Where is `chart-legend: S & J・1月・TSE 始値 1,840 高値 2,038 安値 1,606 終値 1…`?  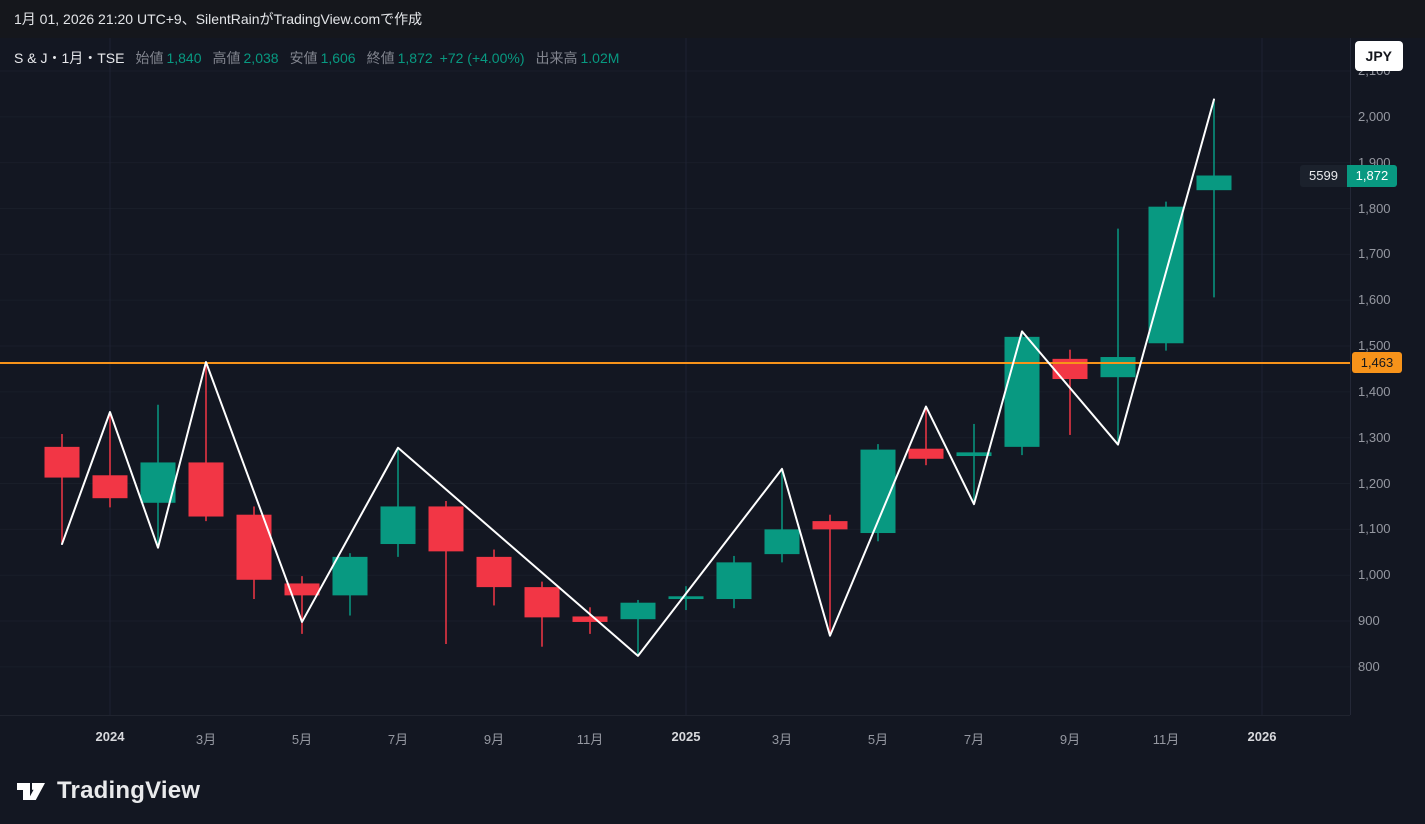 chart-legend: S & J・1月・TSE 始値 1,840 高値 2,038 安値 1,606 終値 1… is located at coordinates (316, 58).